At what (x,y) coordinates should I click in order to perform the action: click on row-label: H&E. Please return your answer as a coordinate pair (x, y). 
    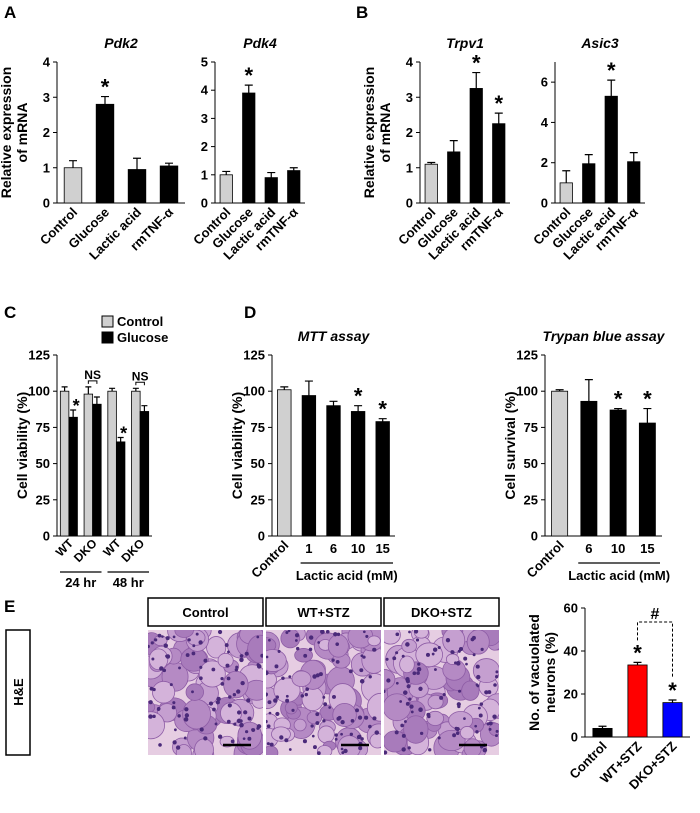
    Looking at the image, I should click on (18, 692).